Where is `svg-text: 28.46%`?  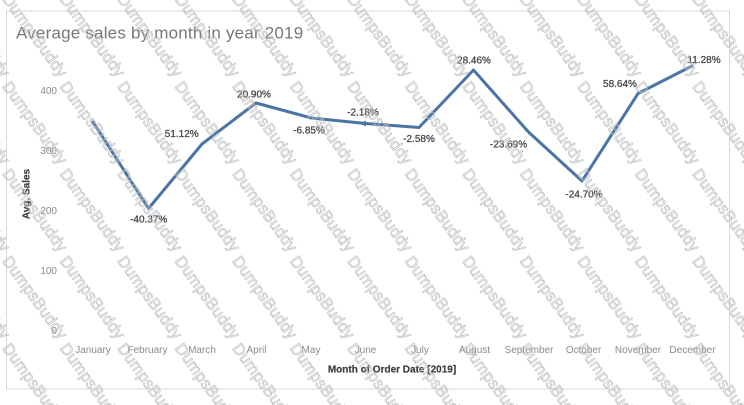 svg-text: 28.46% is located at coordinates (474, 61).